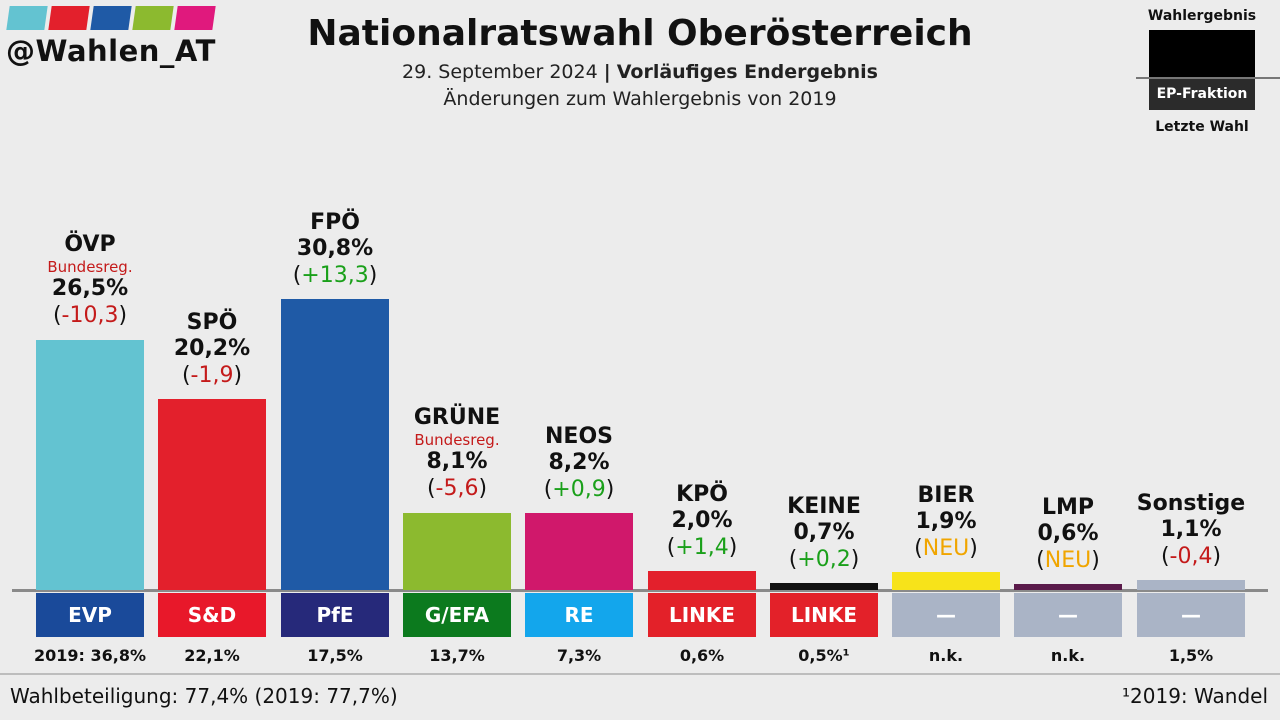 The image size is (1280, 720). What do you see at coordinates (90, 615) in the screenshot?
I see `fraction-oevp: EVP` at bounding box center [90, 615].